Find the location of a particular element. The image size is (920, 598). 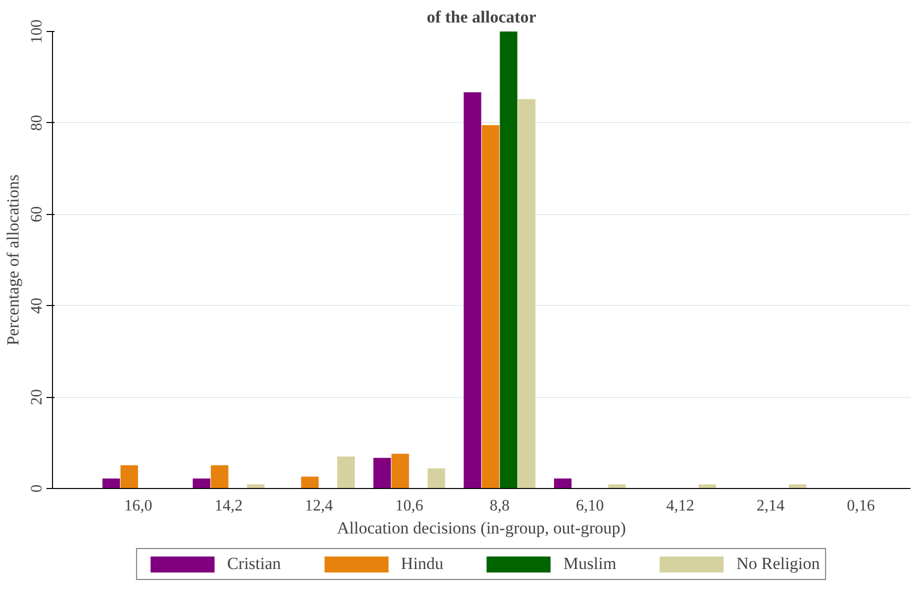

legend-label: No Religion is located at coordinates (778, 564).